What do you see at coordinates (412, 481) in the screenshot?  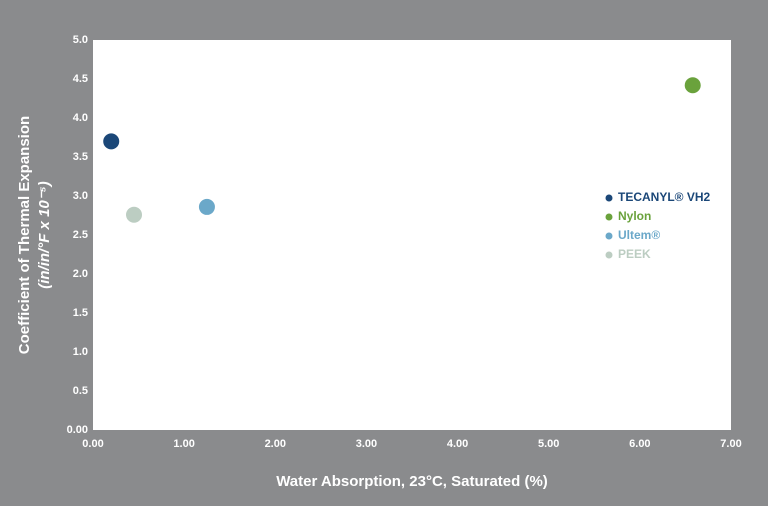 I see `x-axis-title: Water Absorption, 23°C, Saturated (%)` at bounding box center [412, 481].